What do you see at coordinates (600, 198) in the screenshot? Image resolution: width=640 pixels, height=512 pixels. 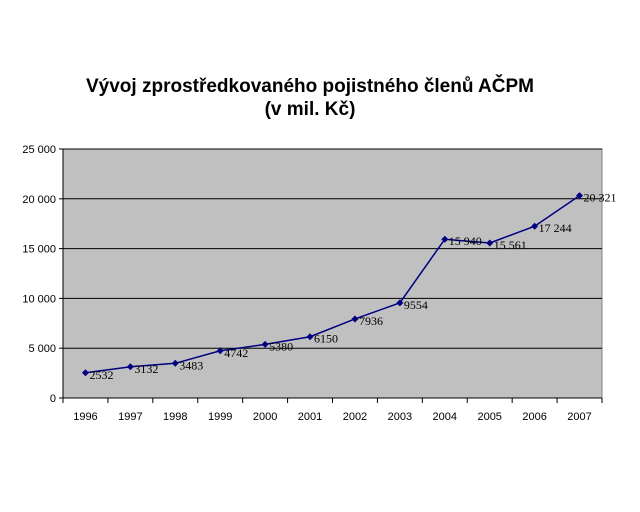 I see `data-label: 20 321` at bounding box center [600, 198].